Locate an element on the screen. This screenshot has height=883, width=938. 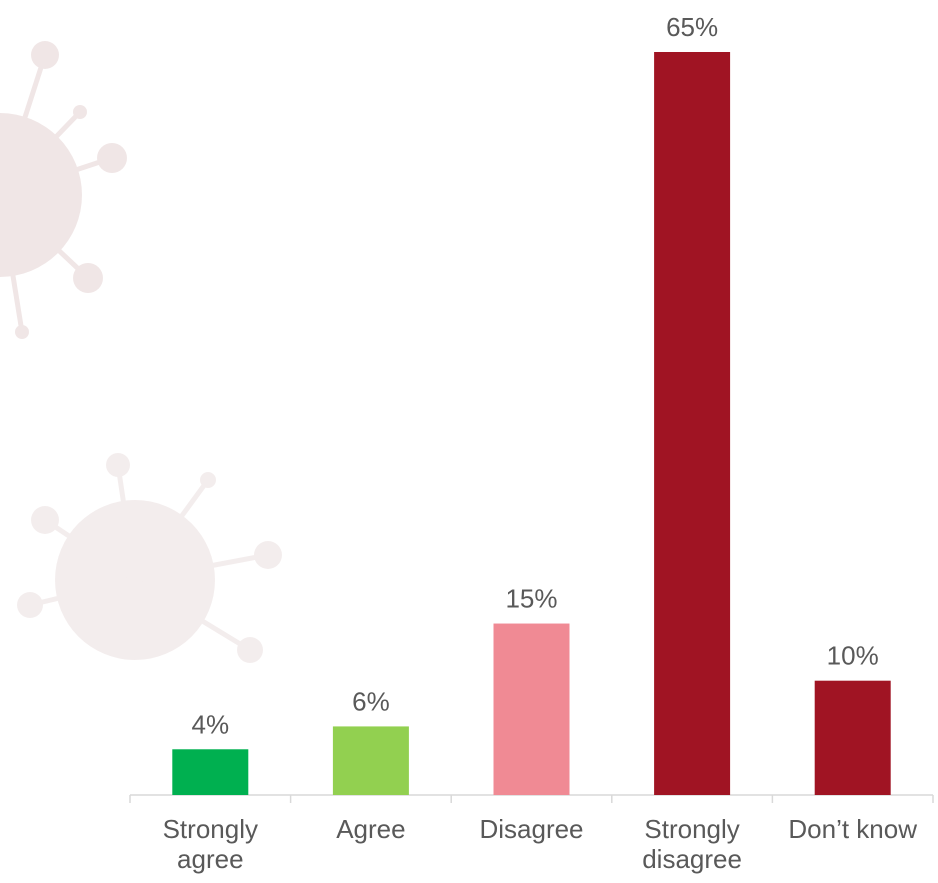
data-label: 6% is located at coordinates (371, 701).